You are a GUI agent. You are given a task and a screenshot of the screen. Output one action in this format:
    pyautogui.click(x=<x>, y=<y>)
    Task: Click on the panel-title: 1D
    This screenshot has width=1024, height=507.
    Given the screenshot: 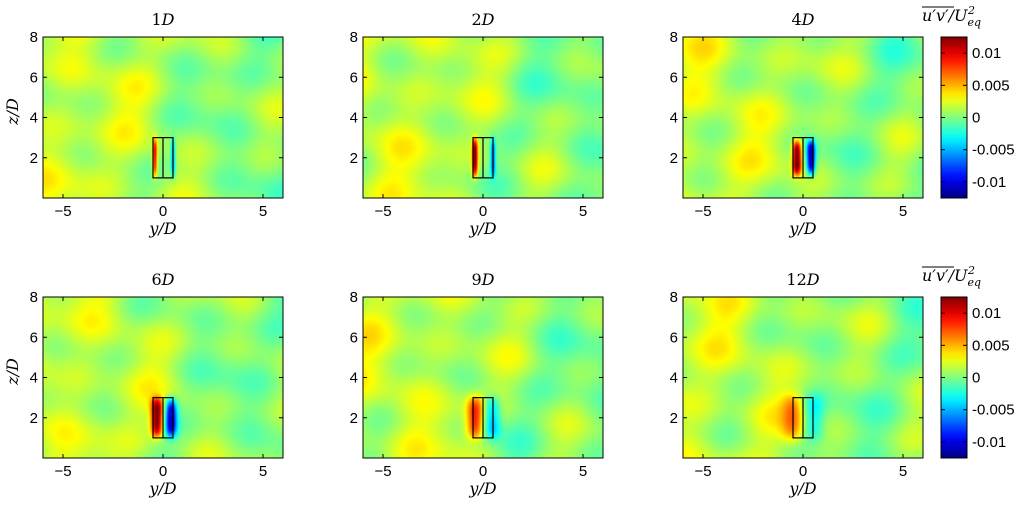 What is the action you would take?
    pyautogui.click(x=162, y=19)
    